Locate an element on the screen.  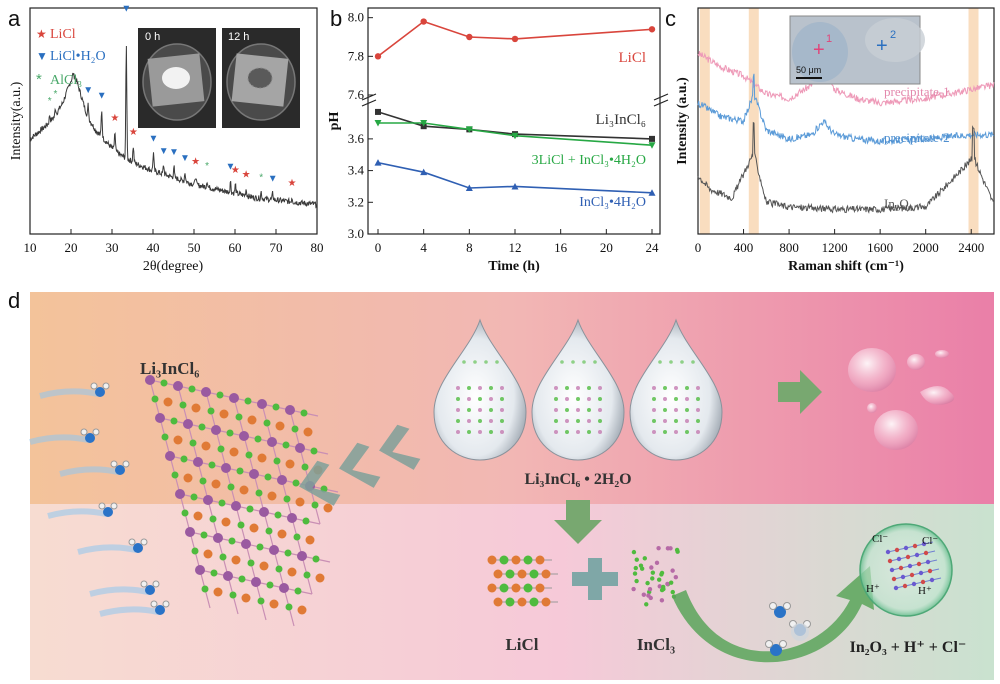
xrd-legend-hydrate-marker: ▼ is located at coordinates (42, 56).